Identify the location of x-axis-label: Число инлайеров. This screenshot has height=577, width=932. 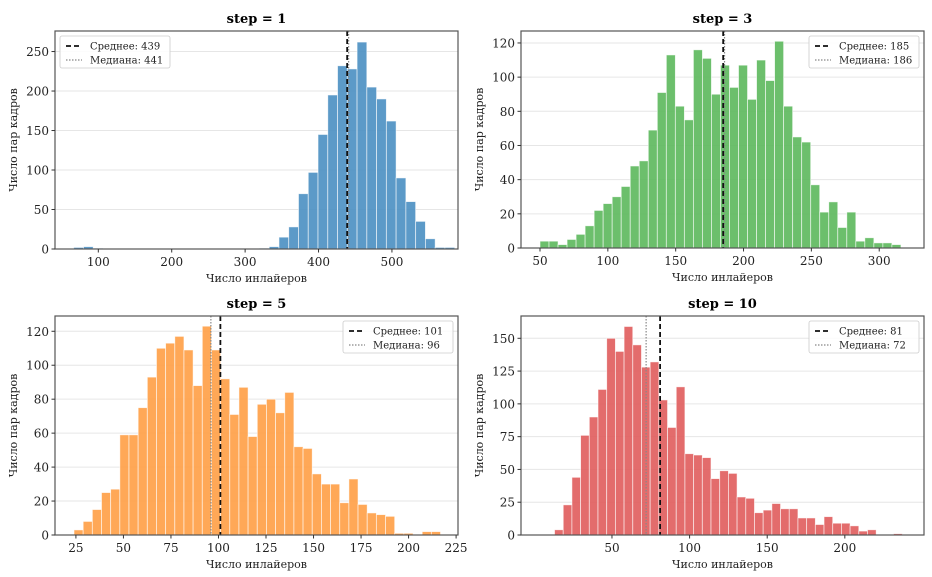
(256, 278).